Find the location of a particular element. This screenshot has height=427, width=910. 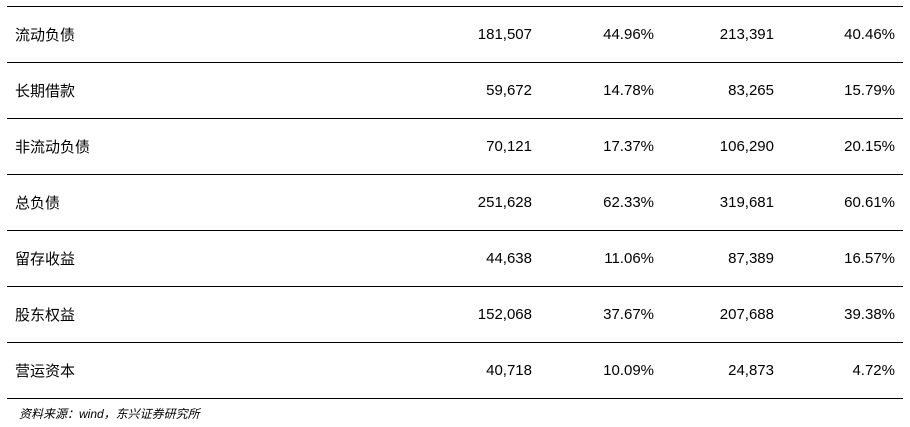

percent-cell: 60.61% is located at coordinates (869, 202).